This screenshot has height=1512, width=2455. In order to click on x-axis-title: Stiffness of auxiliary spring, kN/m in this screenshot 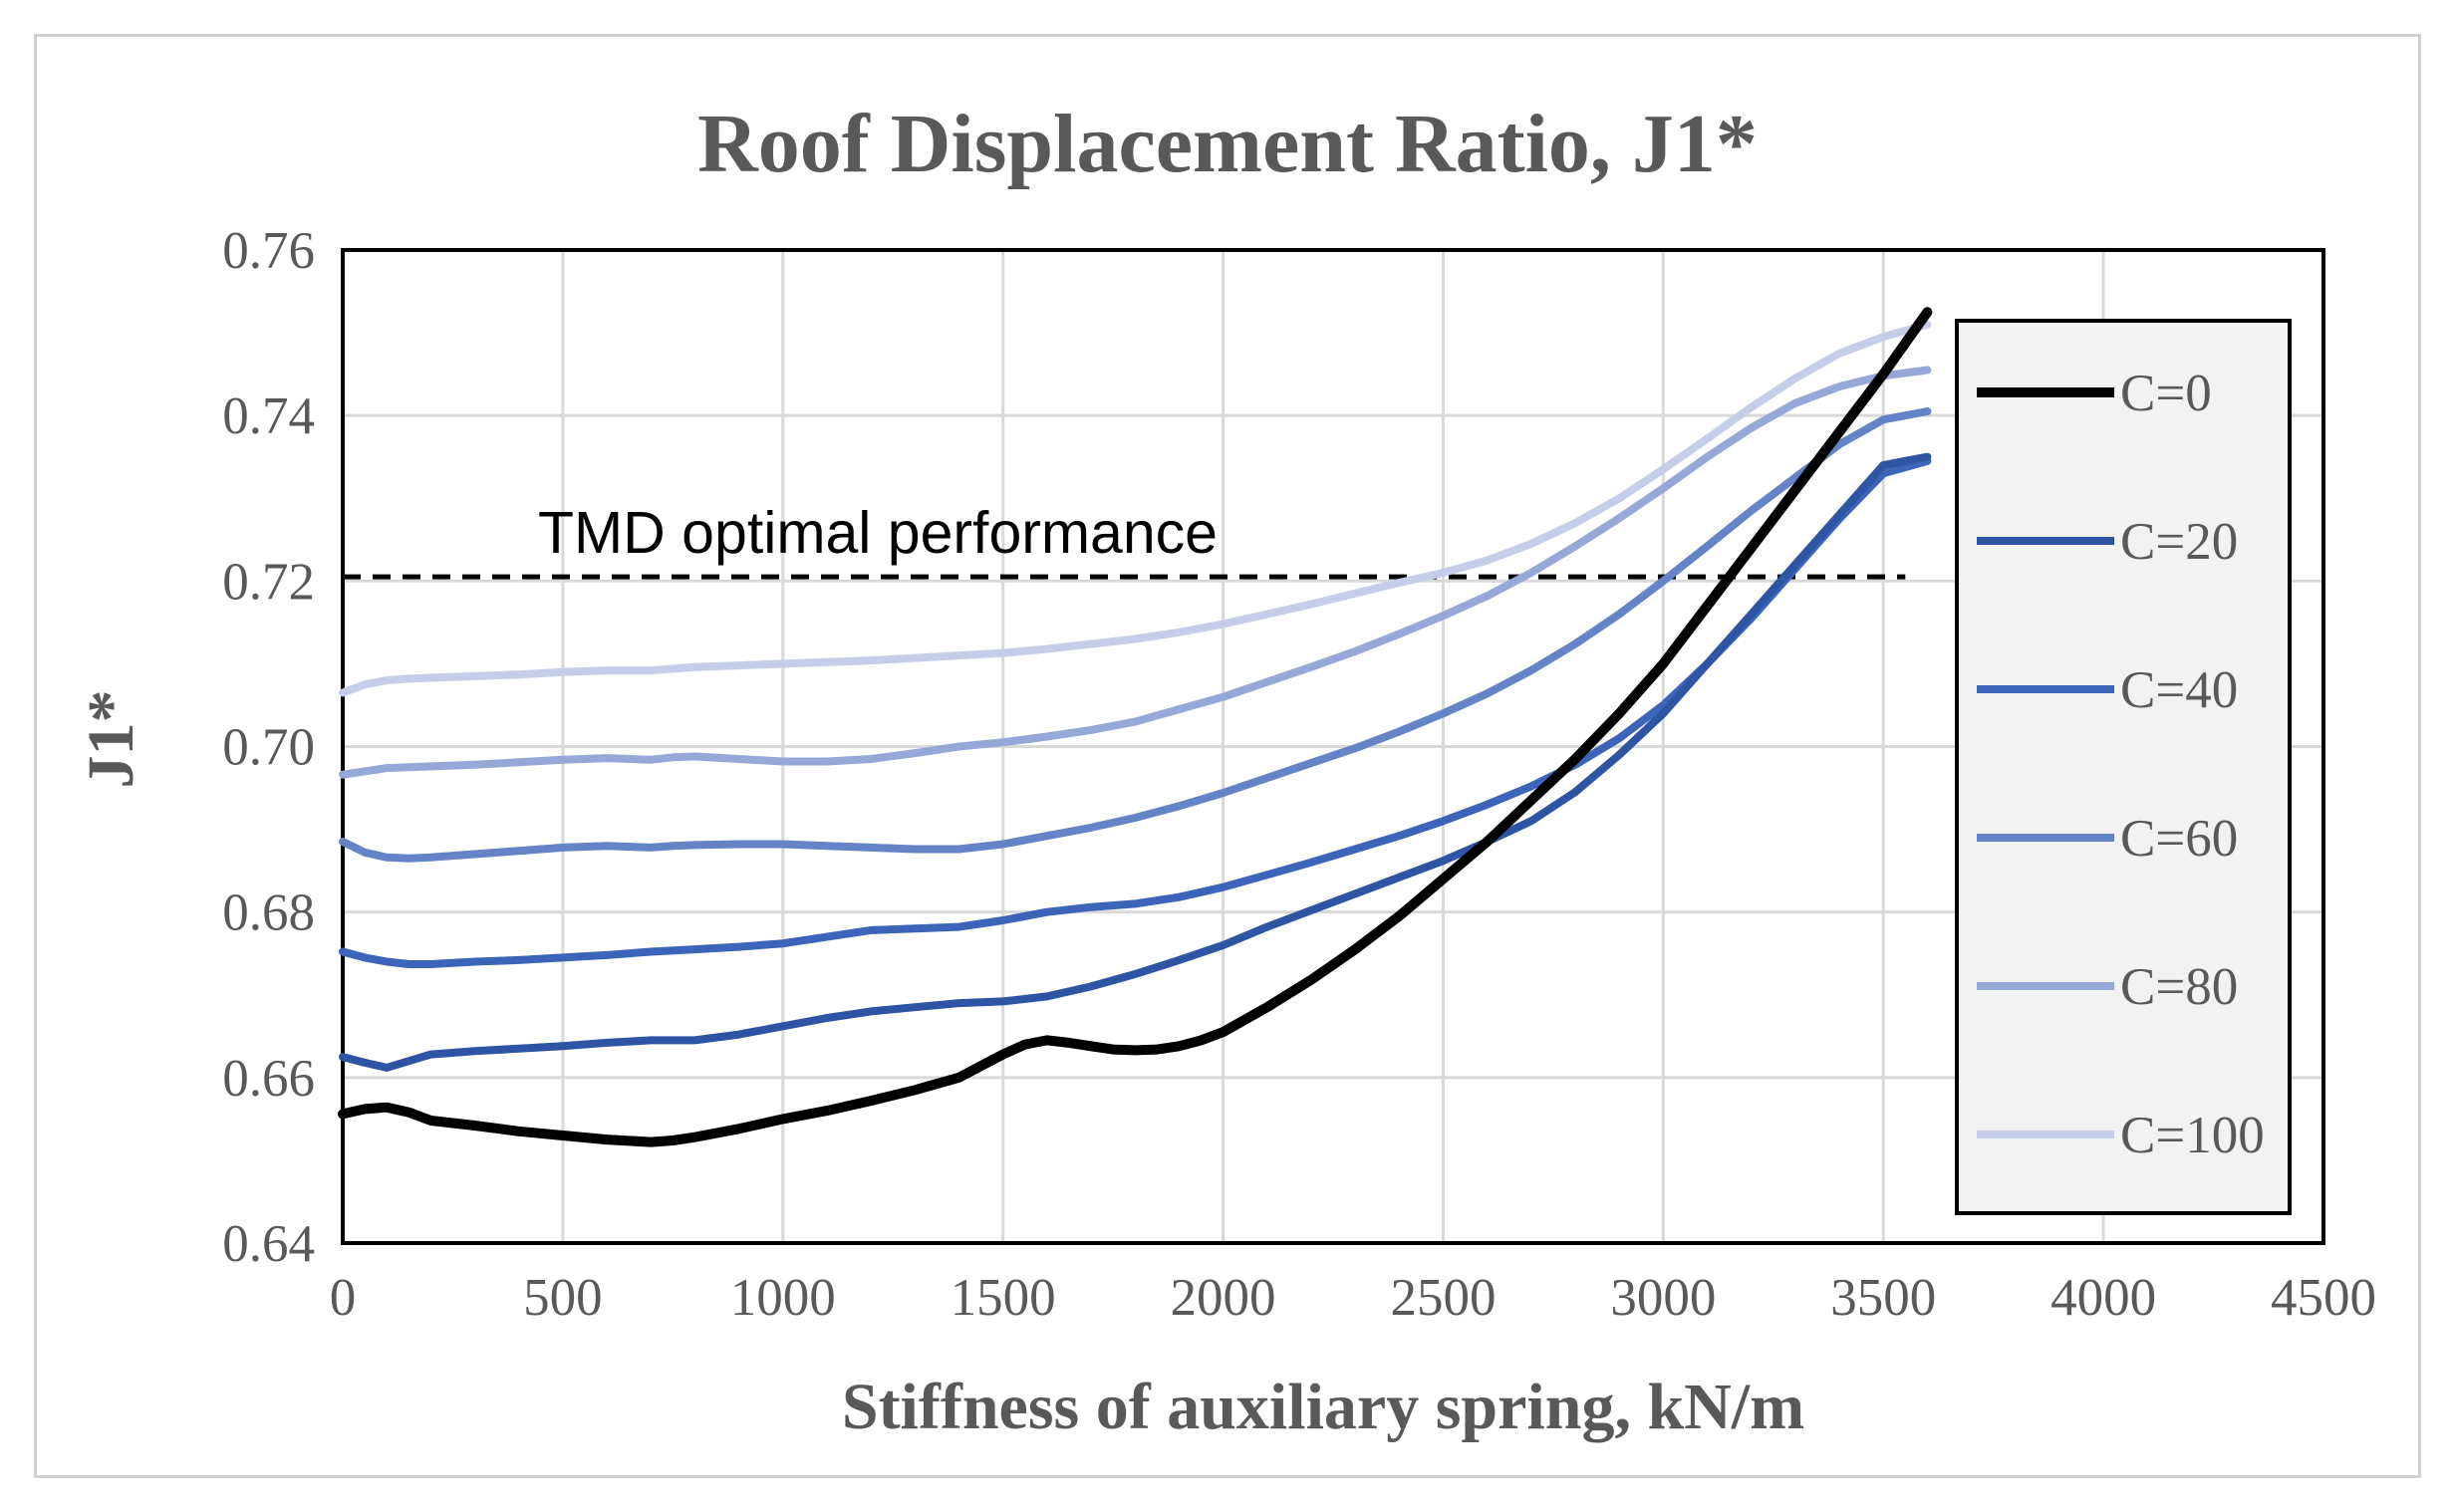, I will do `click(1323, 1407)`.